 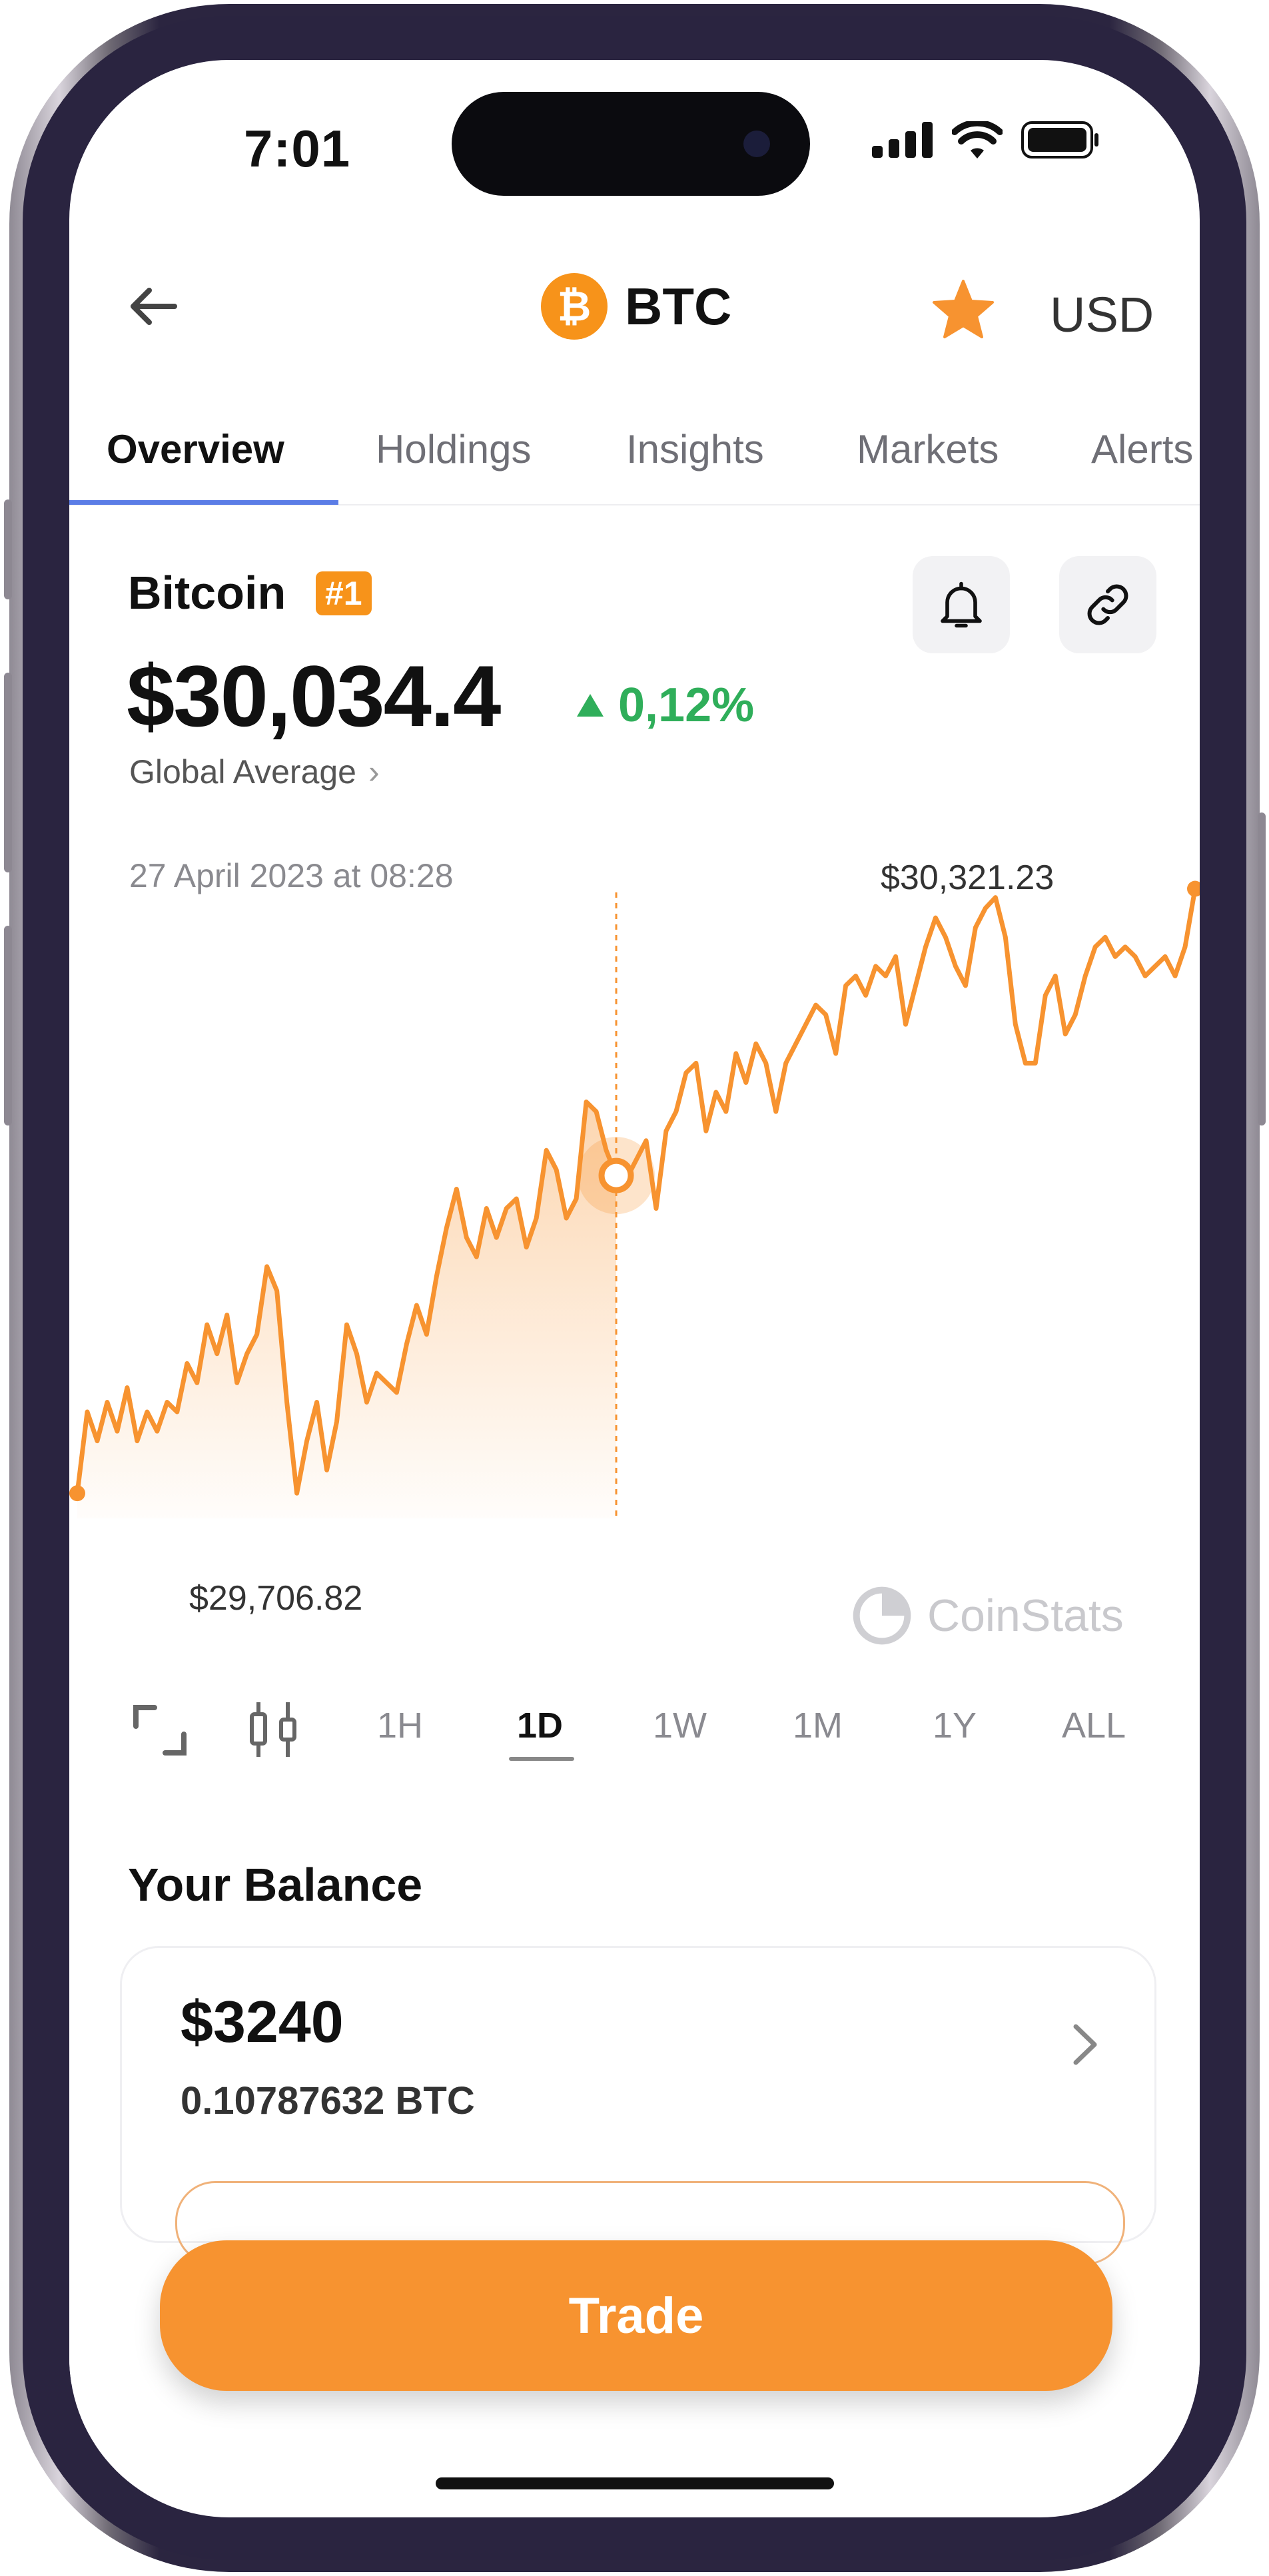 What do you see at coordinates (1085, 2044) in the screenshot?
I see `chevron-right-icon` at bounding box center [1085, 2044].